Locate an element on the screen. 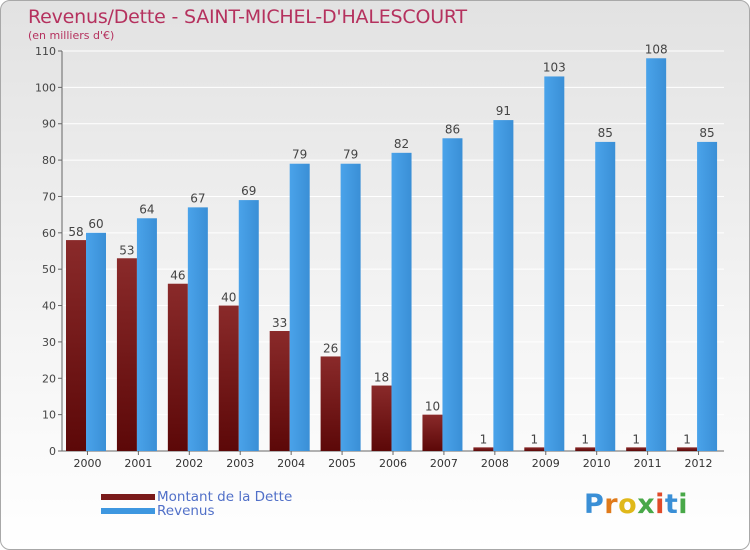  data-label-revenue: 67 is located at coordinates (197, 198).